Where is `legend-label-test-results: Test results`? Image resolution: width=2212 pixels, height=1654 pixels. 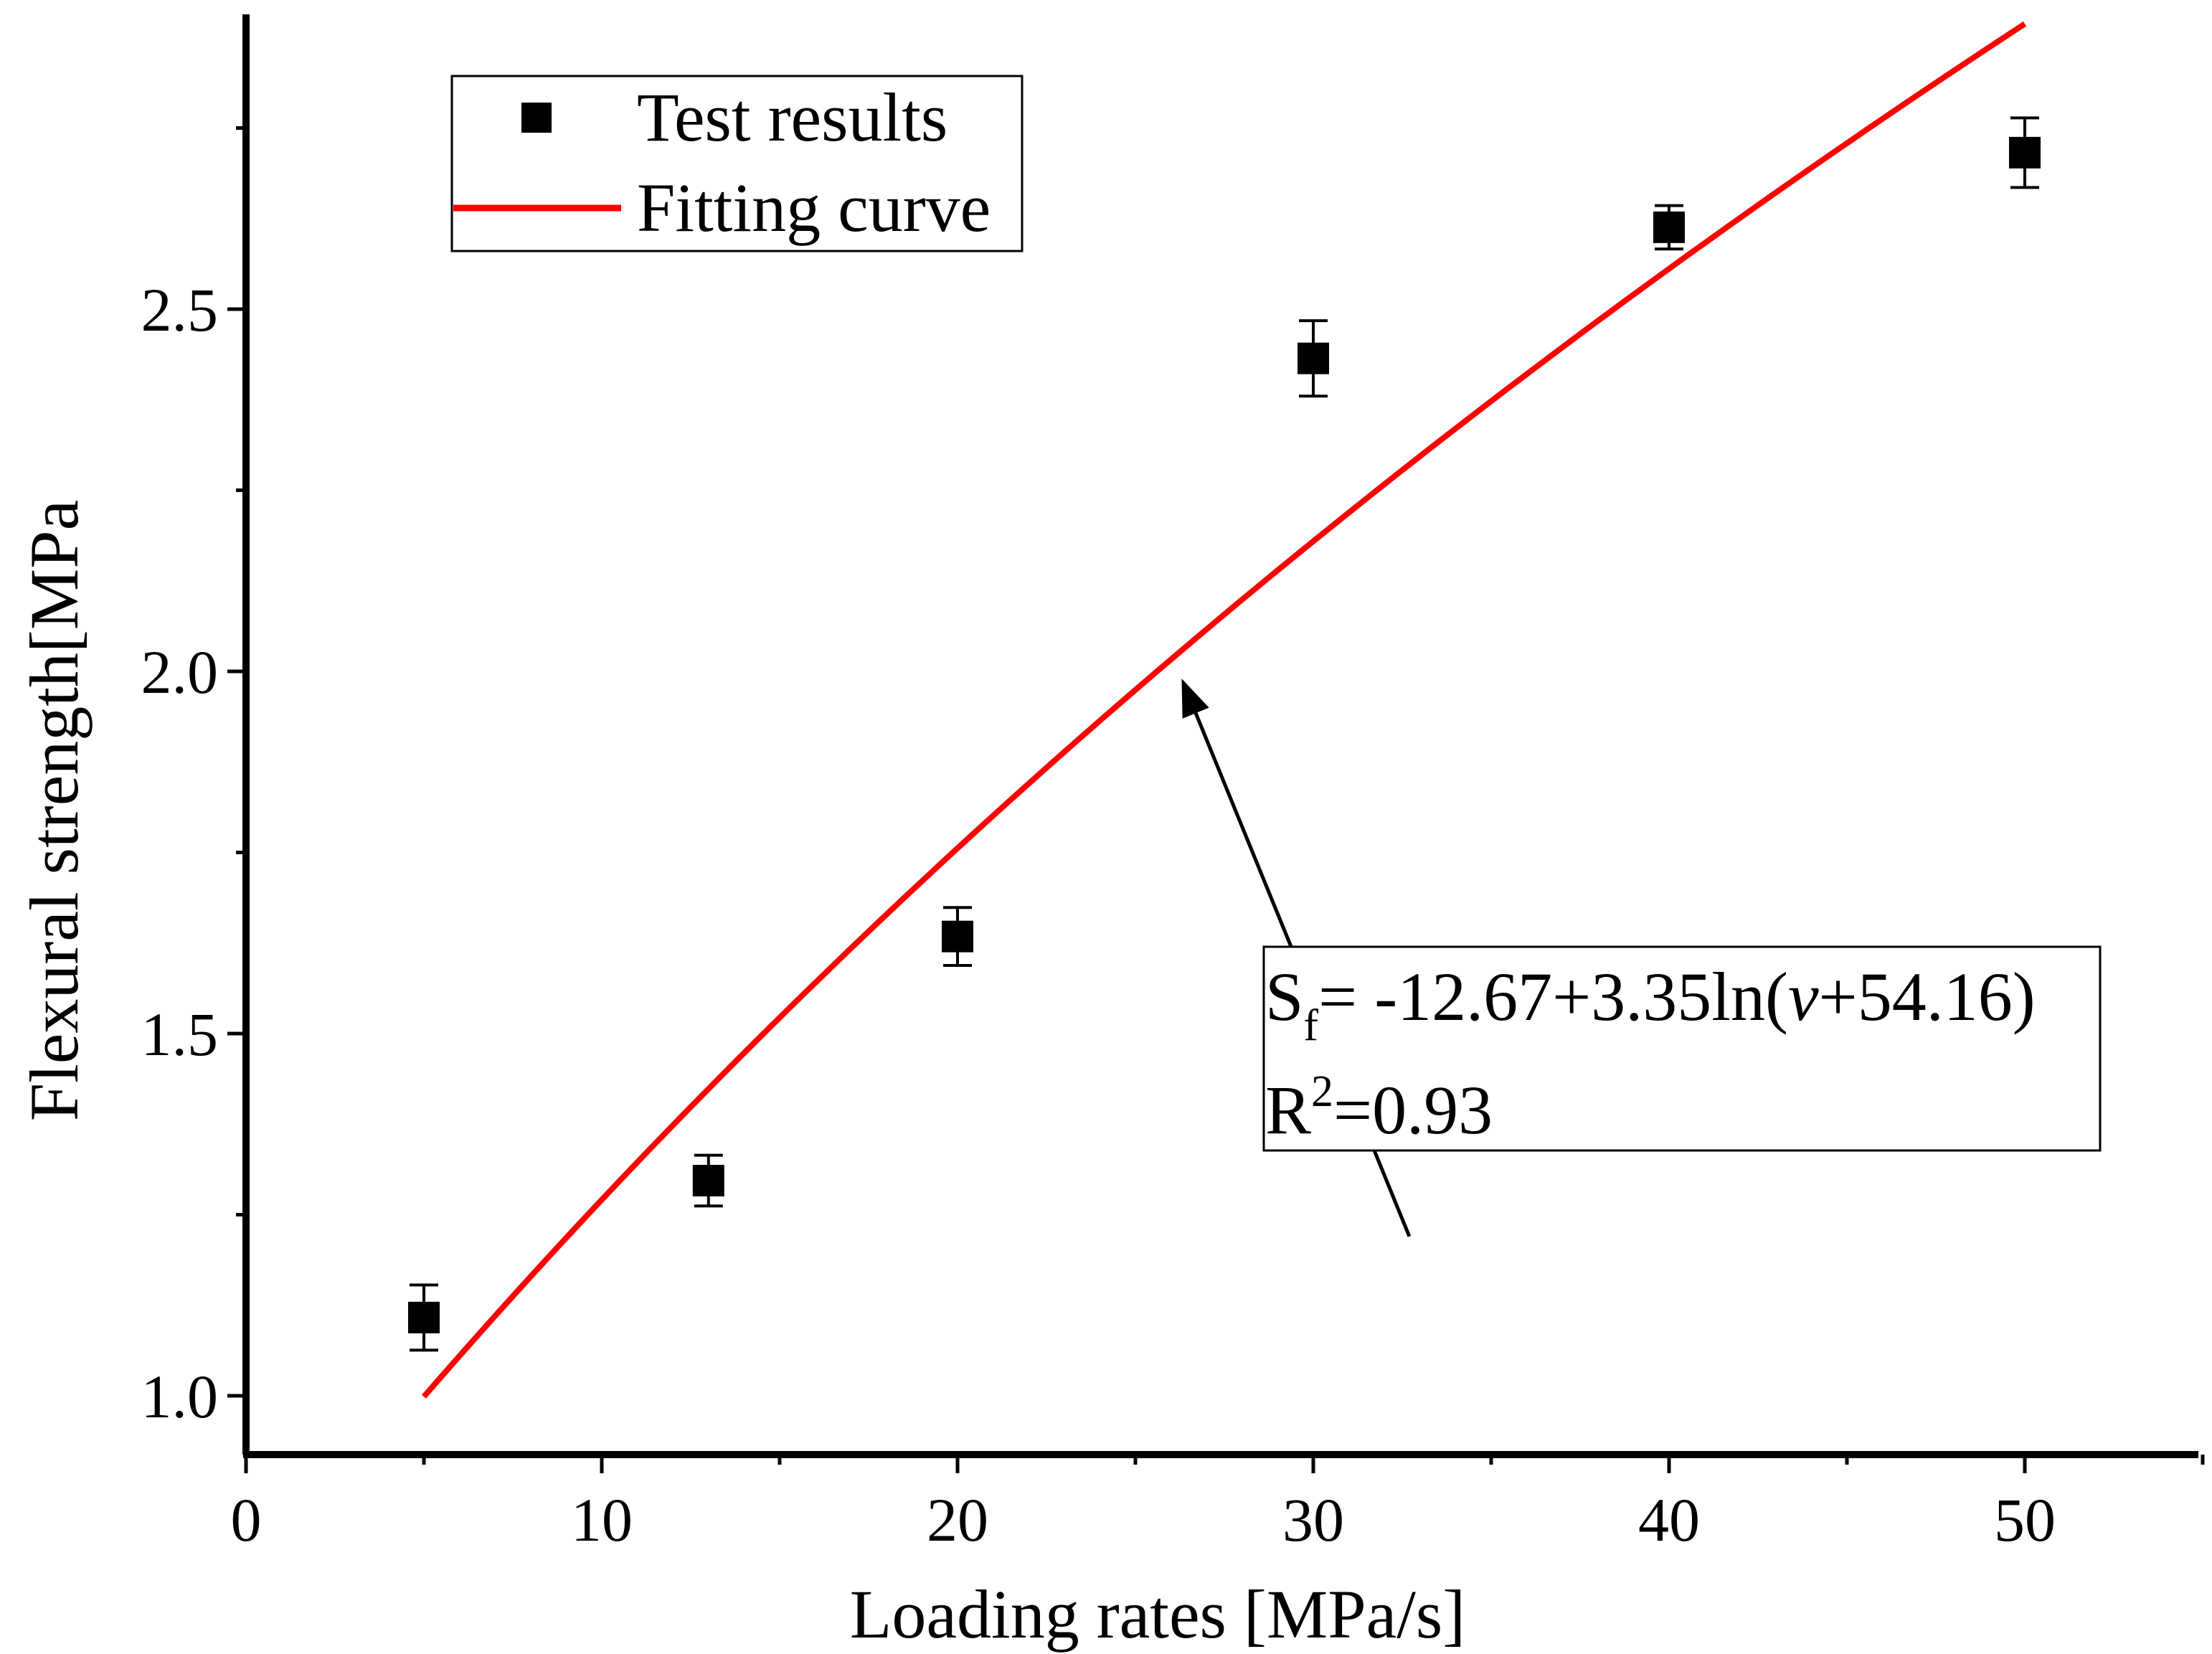
legend-label-test-results: Test results is located at coordinates (792, 118).